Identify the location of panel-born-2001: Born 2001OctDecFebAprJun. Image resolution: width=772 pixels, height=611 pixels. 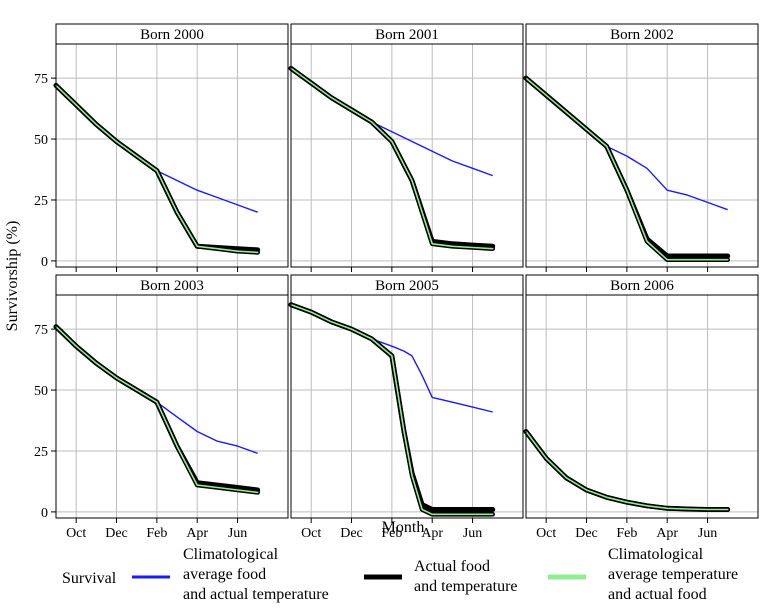
(406, 156).